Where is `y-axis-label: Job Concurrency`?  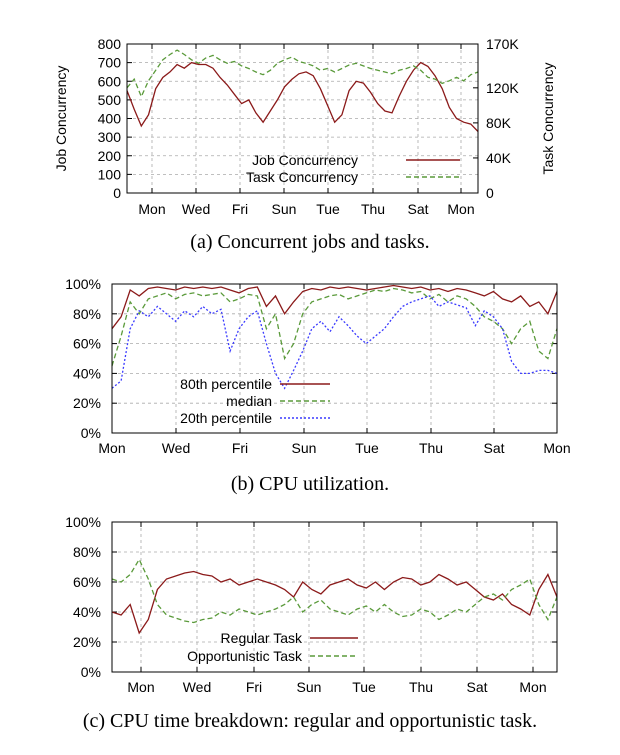 y-axis-label: Job Concurrency is located at coordinates (61, 119).